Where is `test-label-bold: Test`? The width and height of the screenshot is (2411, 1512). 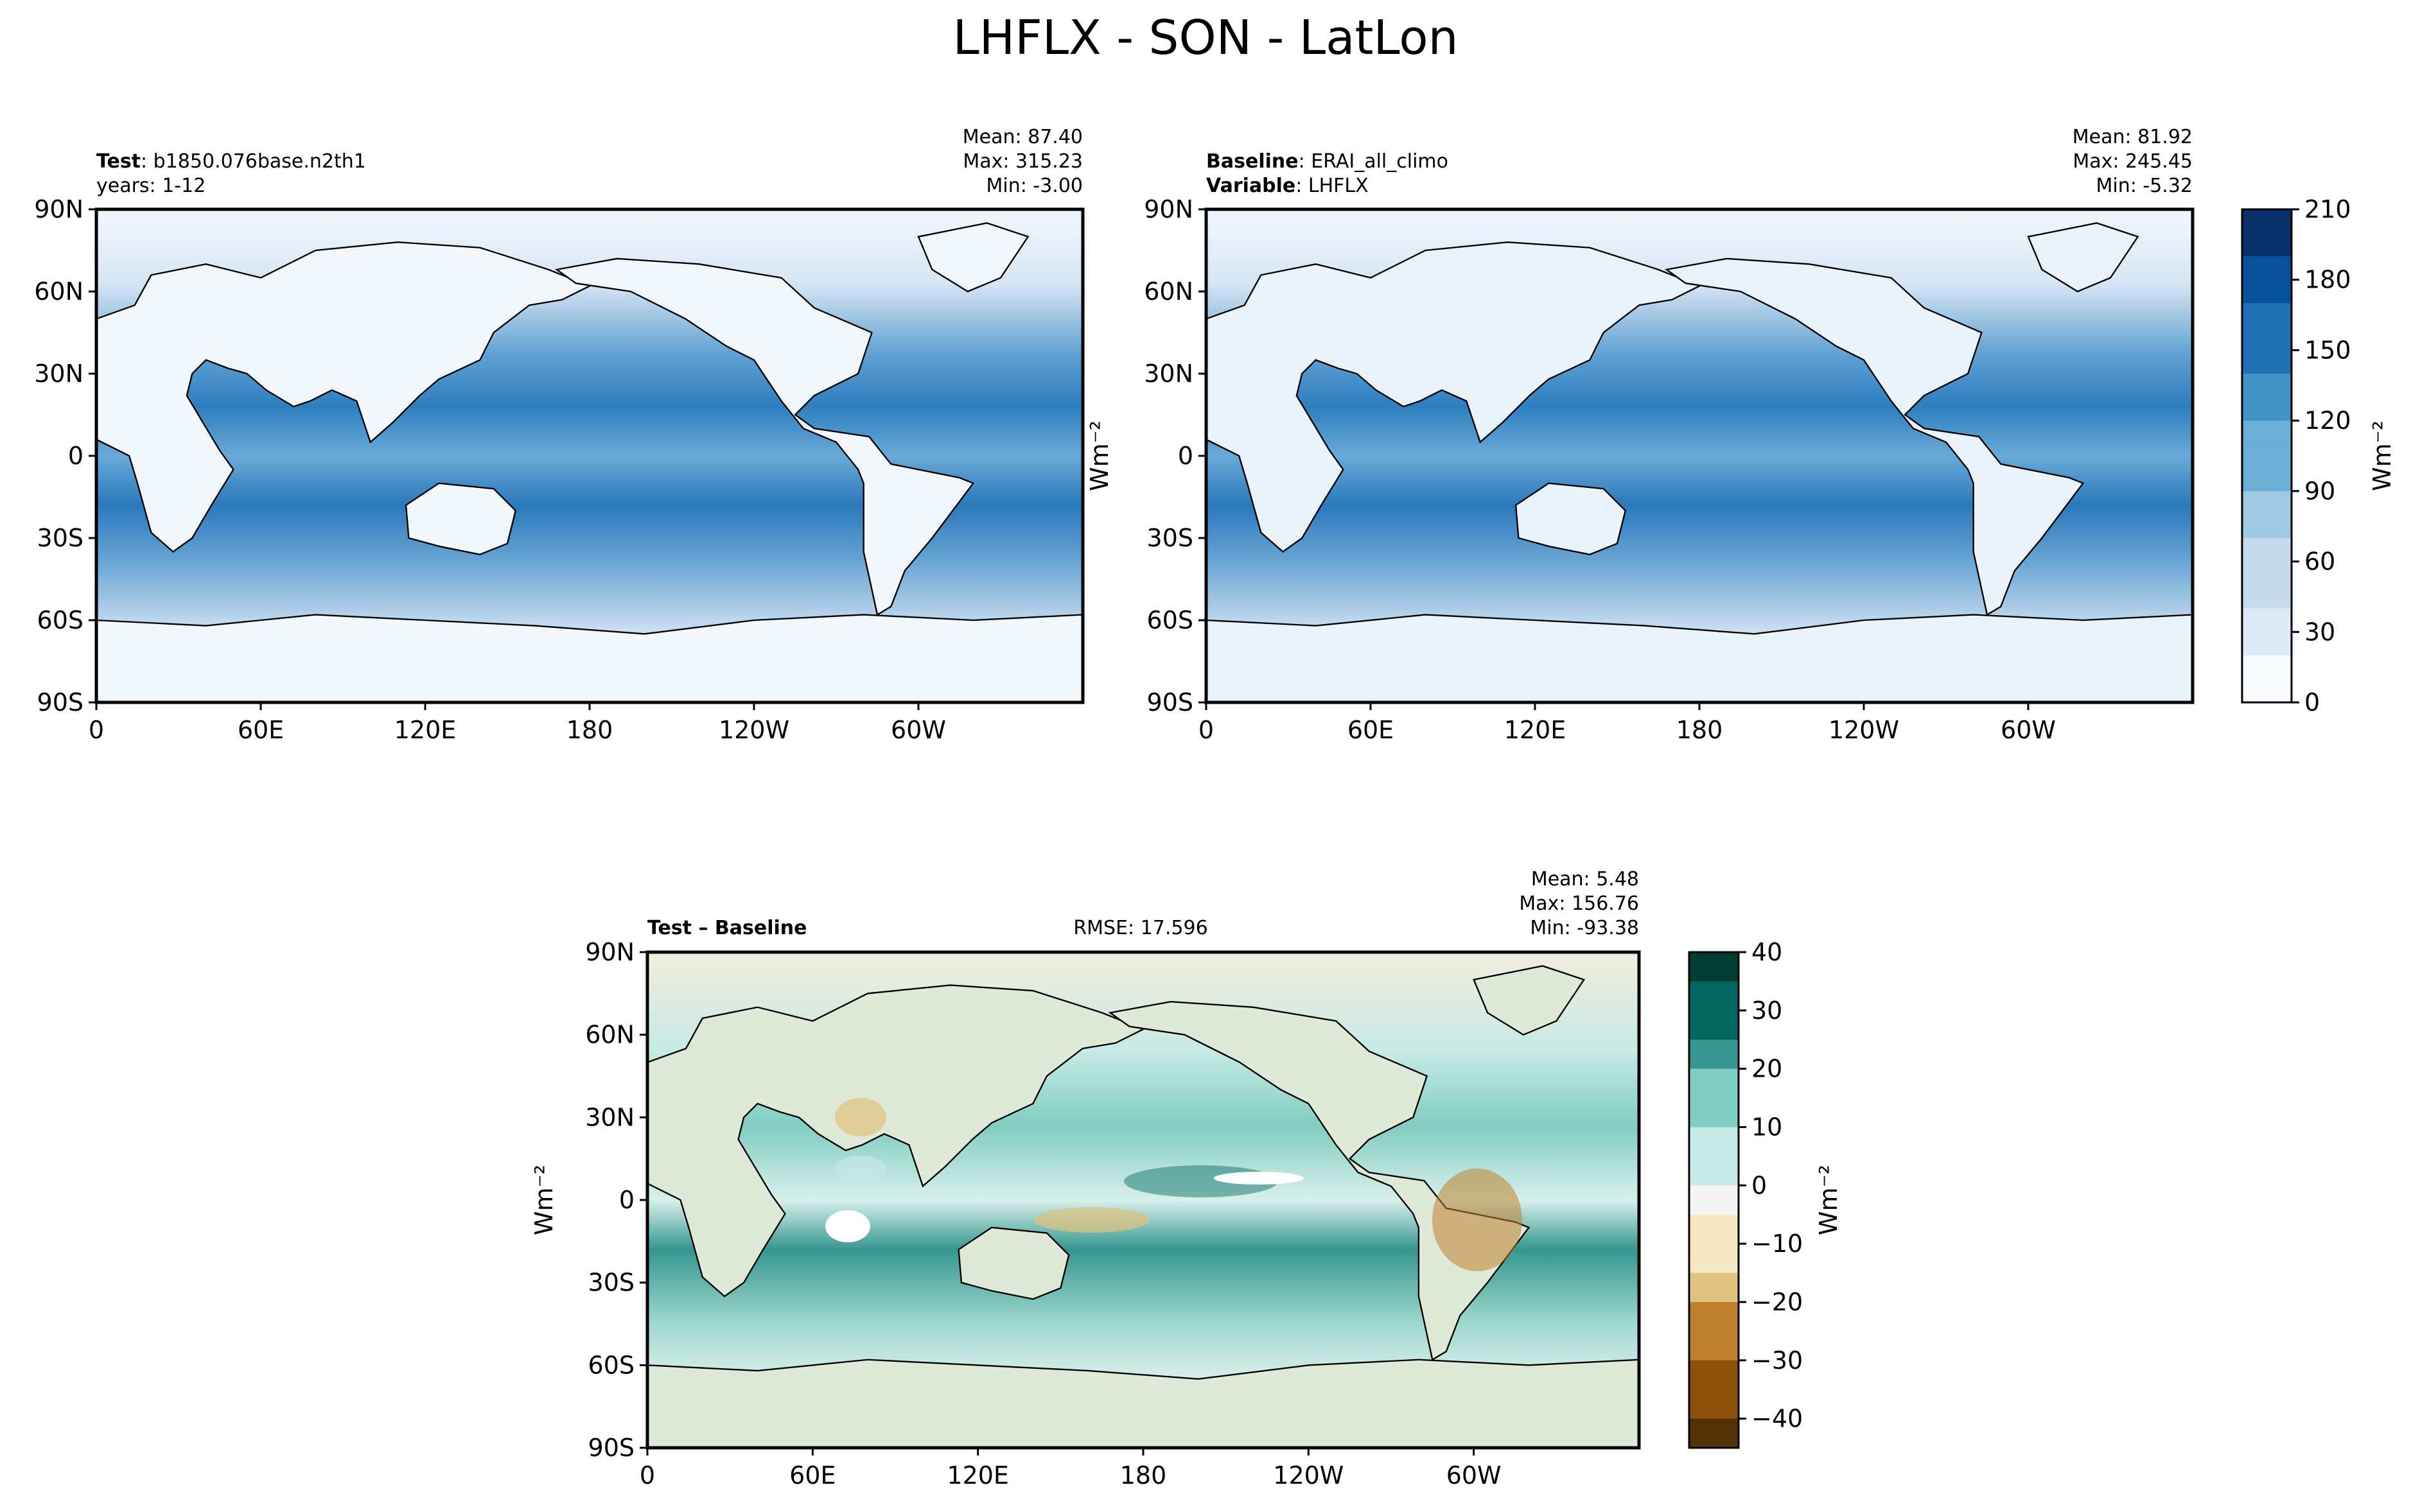
test-label-bold: Test is located at coordinates (119, 161).